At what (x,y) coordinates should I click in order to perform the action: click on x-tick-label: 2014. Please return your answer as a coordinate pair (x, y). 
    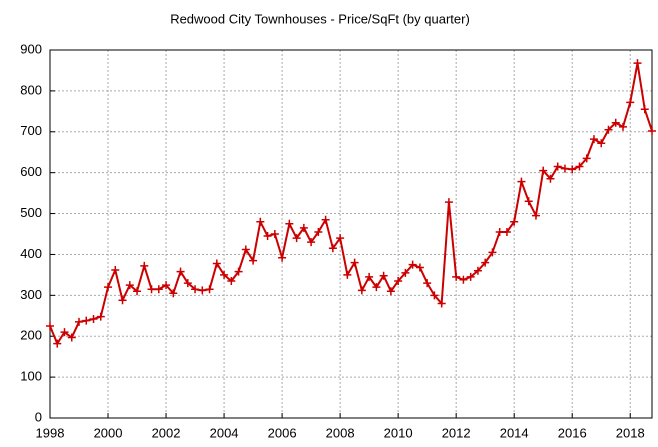
    Looking at the image, I should click on (514, 432).